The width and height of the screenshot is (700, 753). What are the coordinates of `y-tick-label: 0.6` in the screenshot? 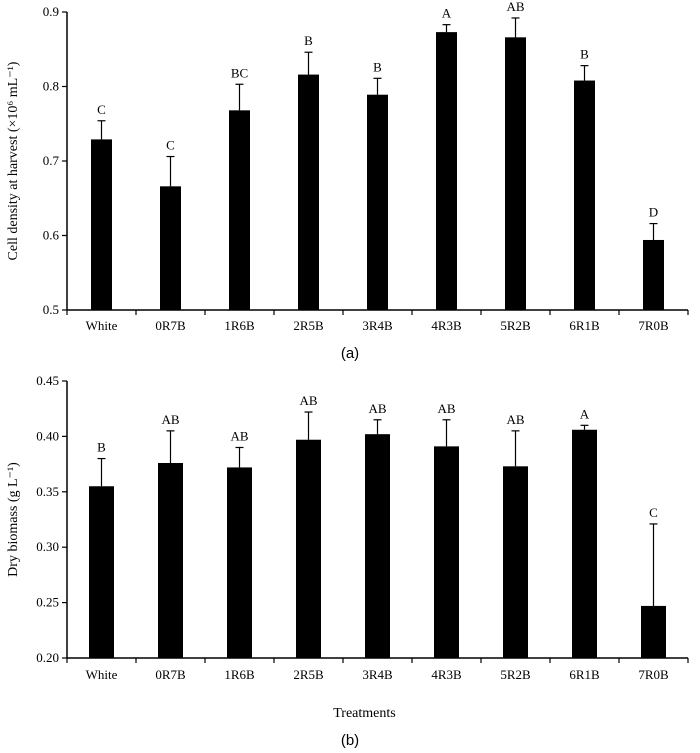 It's located at (51, 235).